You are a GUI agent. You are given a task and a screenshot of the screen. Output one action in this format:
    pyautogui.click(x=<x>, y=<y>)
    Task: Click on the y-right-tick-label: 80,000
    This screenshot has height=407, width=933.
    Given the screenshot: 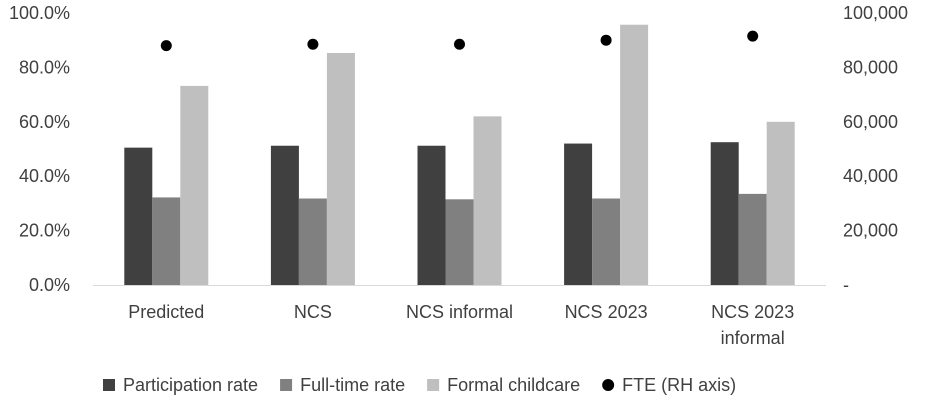 What is the action you would take?
    pyautogui.click(x=870, y=67)
    